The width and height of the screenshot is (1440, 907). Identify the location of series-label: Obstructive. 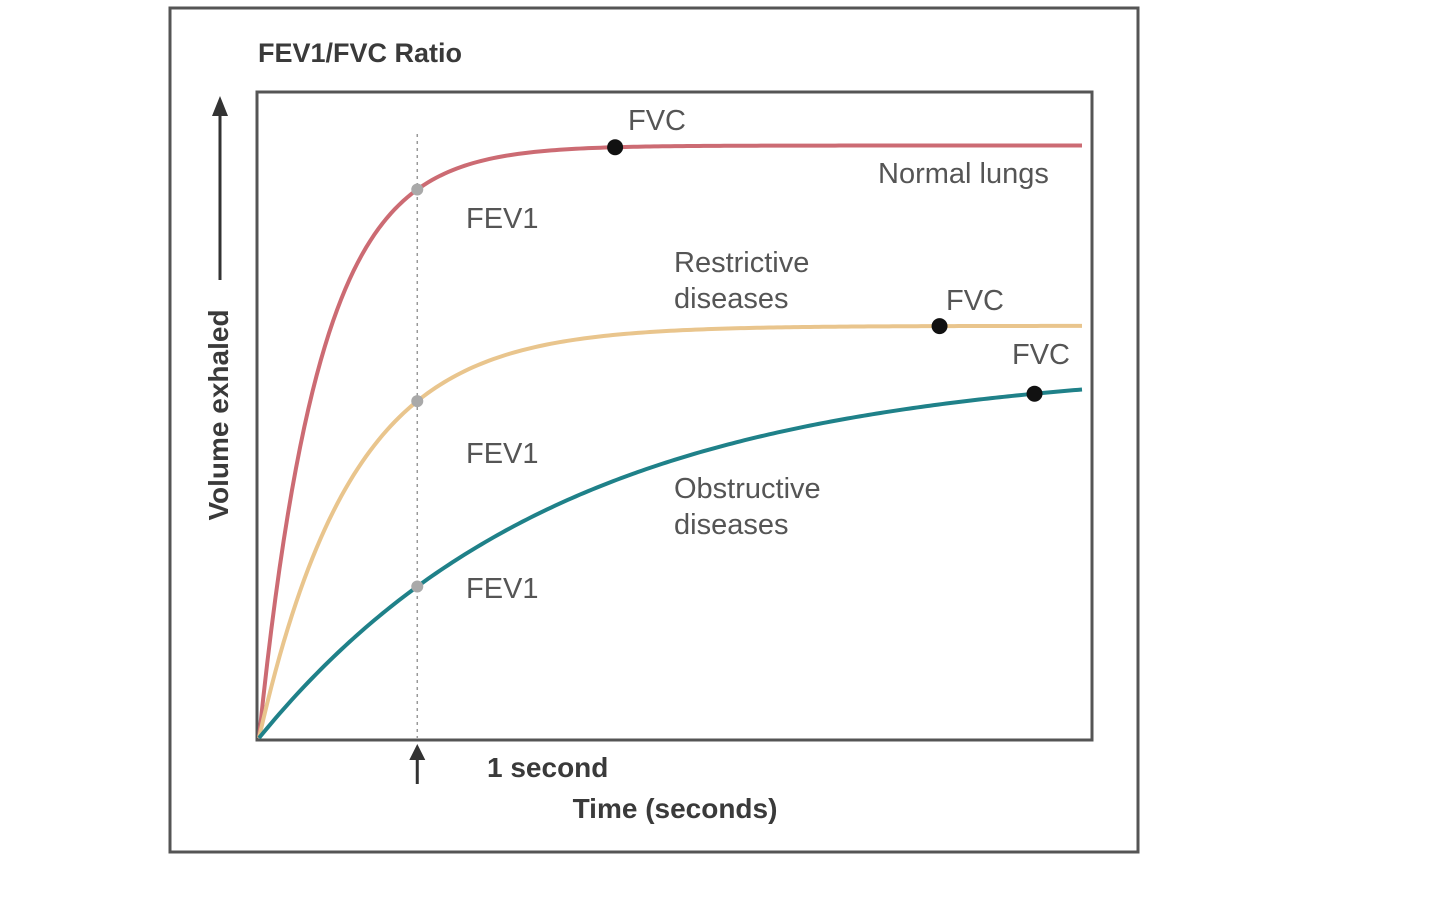
(747, 489).